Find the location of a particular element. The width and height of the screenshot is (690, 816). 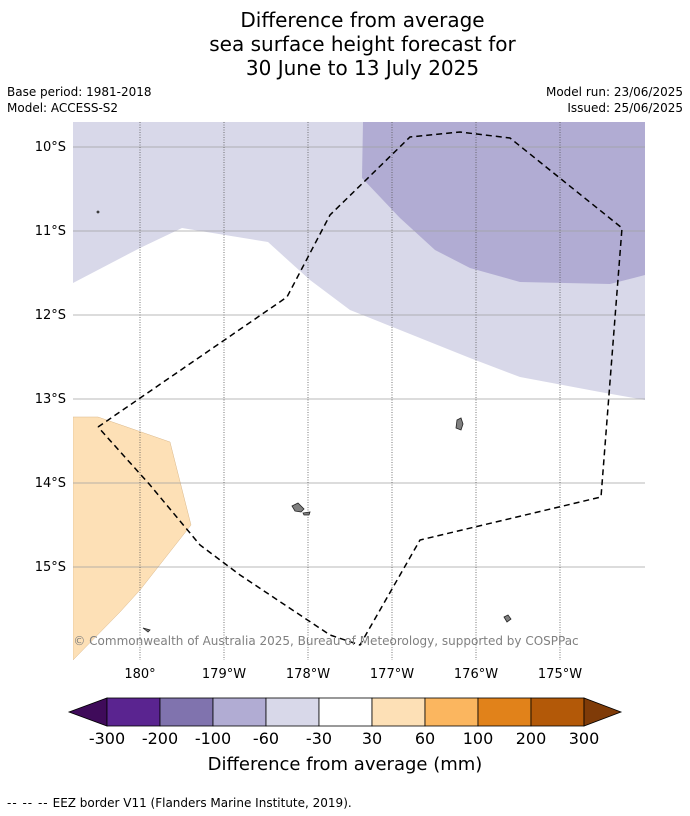

lon-labels: 180° 179°W 178°W 177°W 176°W 175°W is located at coordinates (353, 674).